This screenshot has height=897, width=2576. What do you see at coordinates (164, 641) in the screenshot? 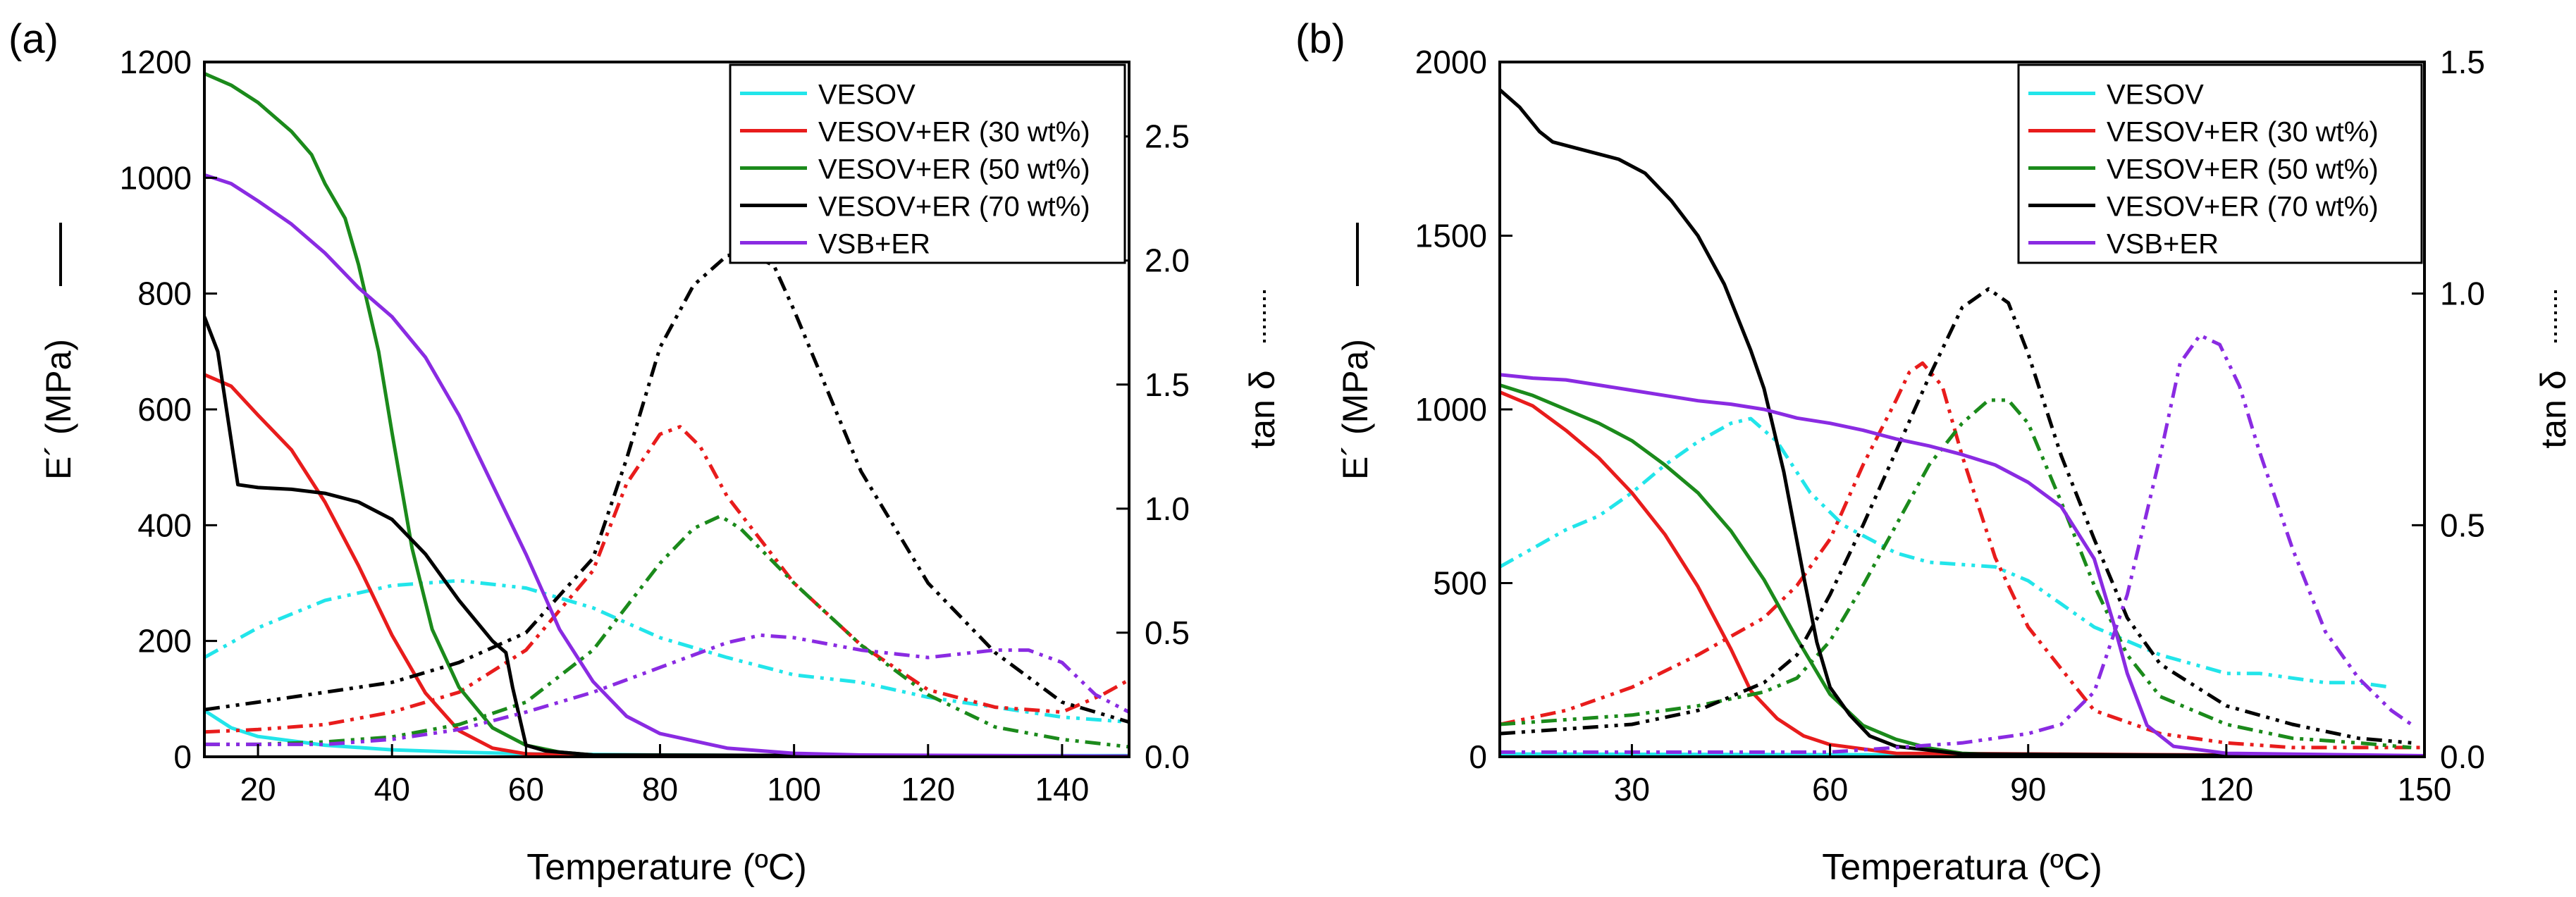
I see `y-tick-label: 200` at bounding box center [164, 641].